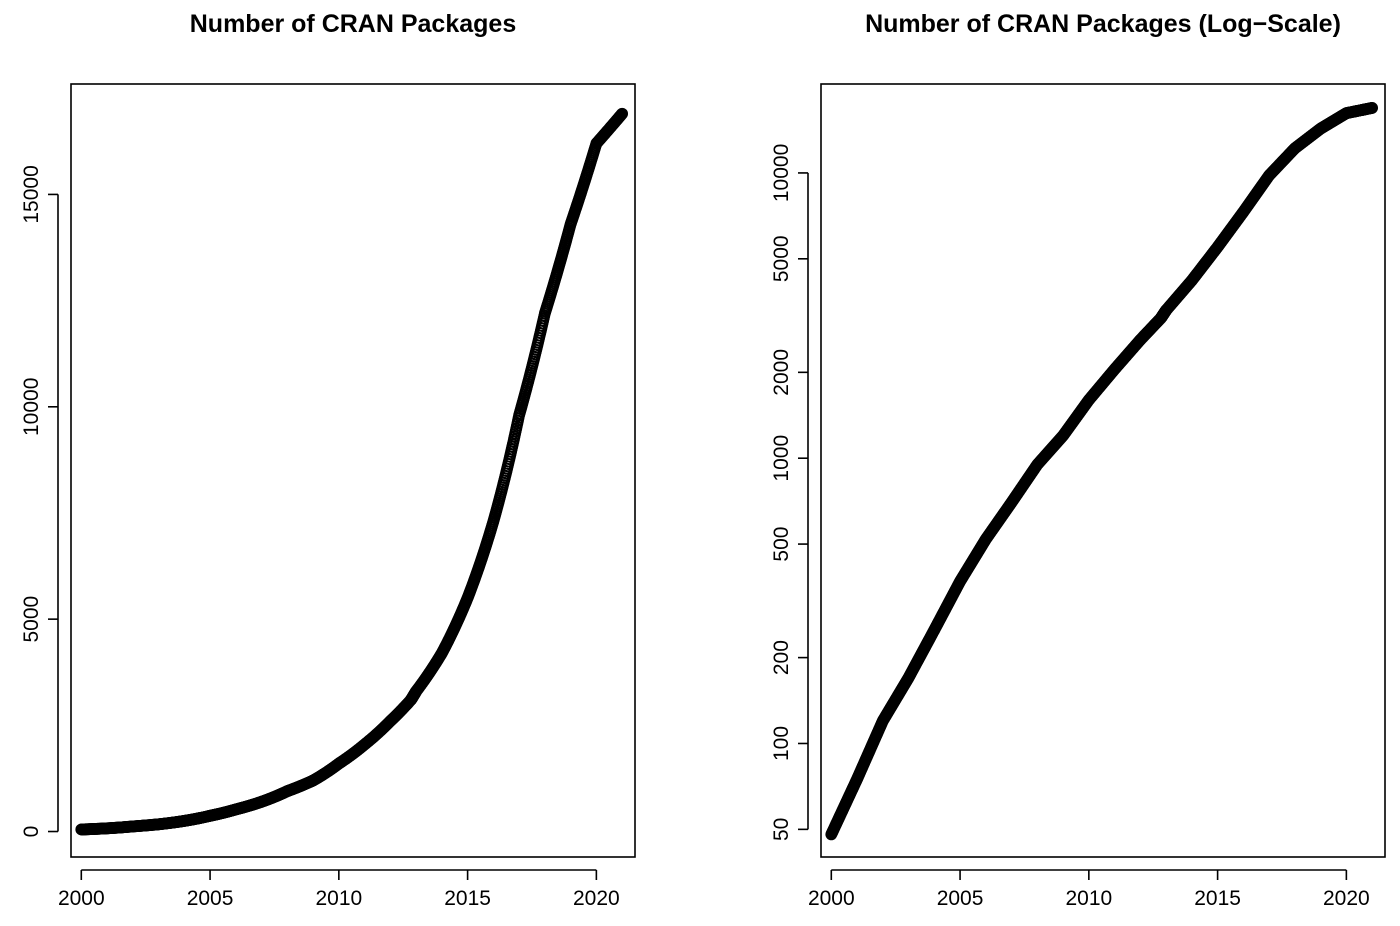 The image size is (1400, 926). I want to click on chart-title: Number of CRAN Packages, so click(353, 24).